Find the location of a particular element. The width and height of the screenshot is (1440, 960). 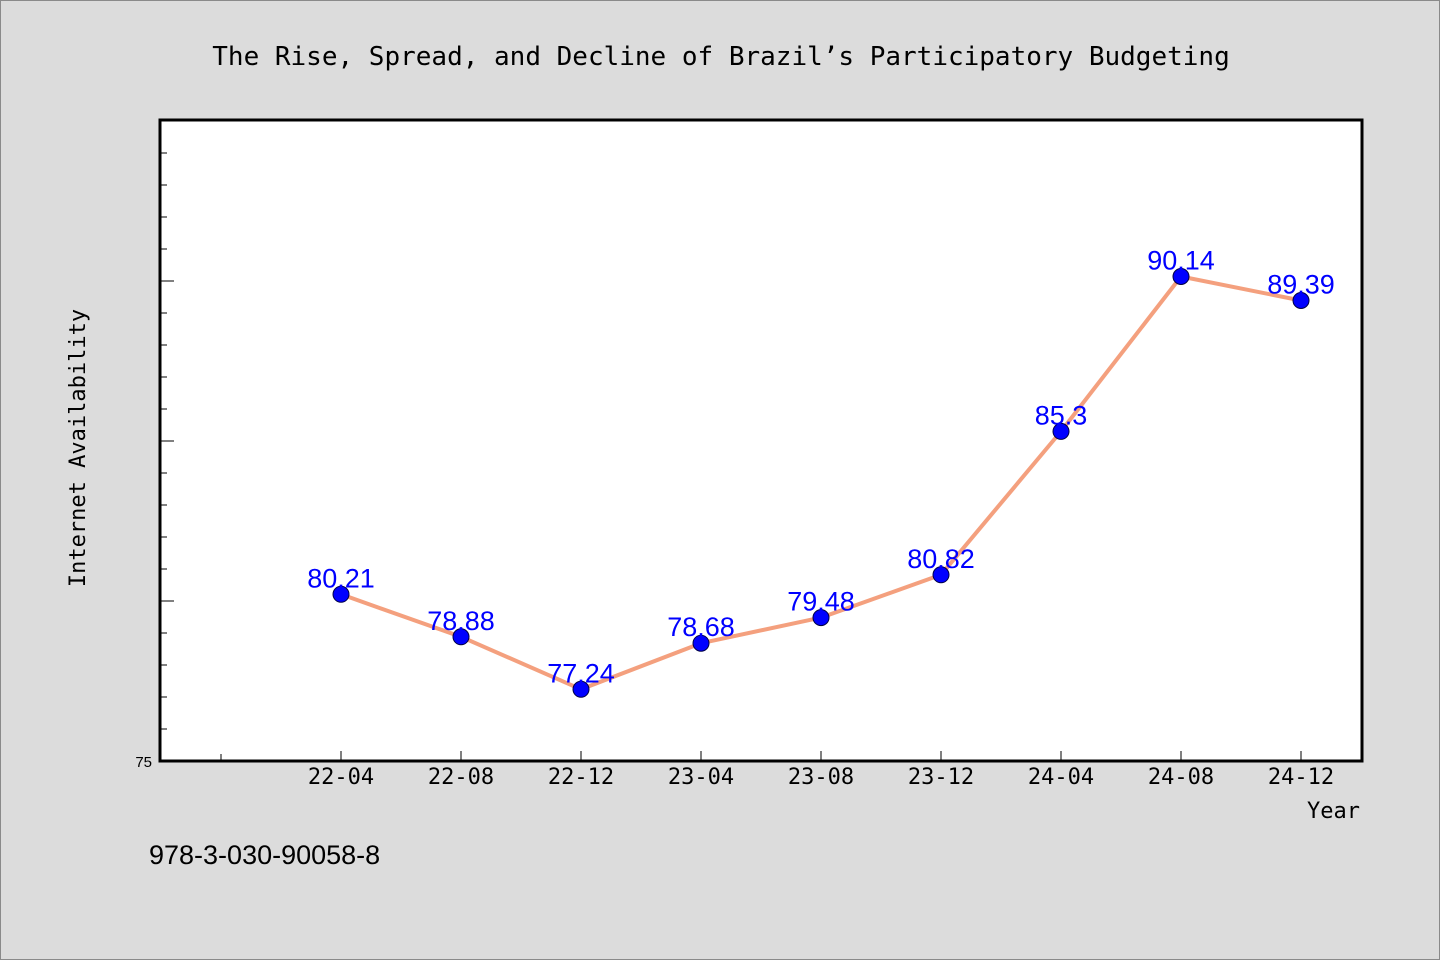

x-tick-label: 24-08 is located at coordinates (1181, 777).